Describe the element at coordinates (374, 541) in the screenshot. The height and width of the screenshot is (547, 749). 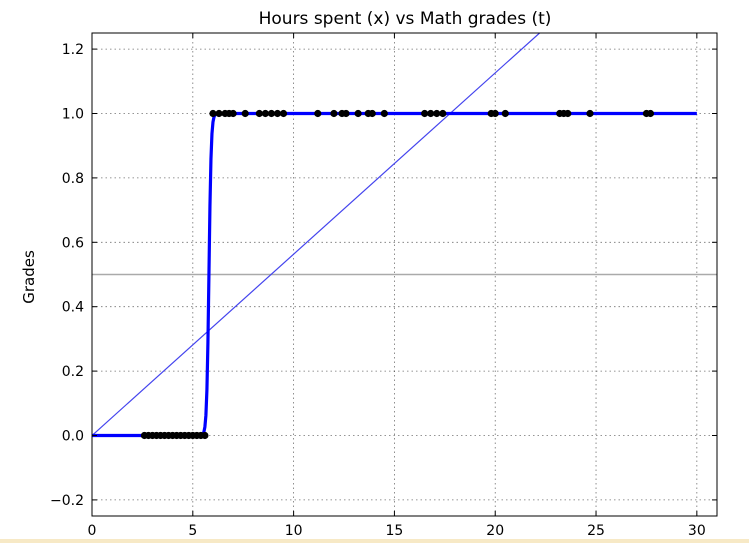
I see `bottom-edge-strip` at that location.